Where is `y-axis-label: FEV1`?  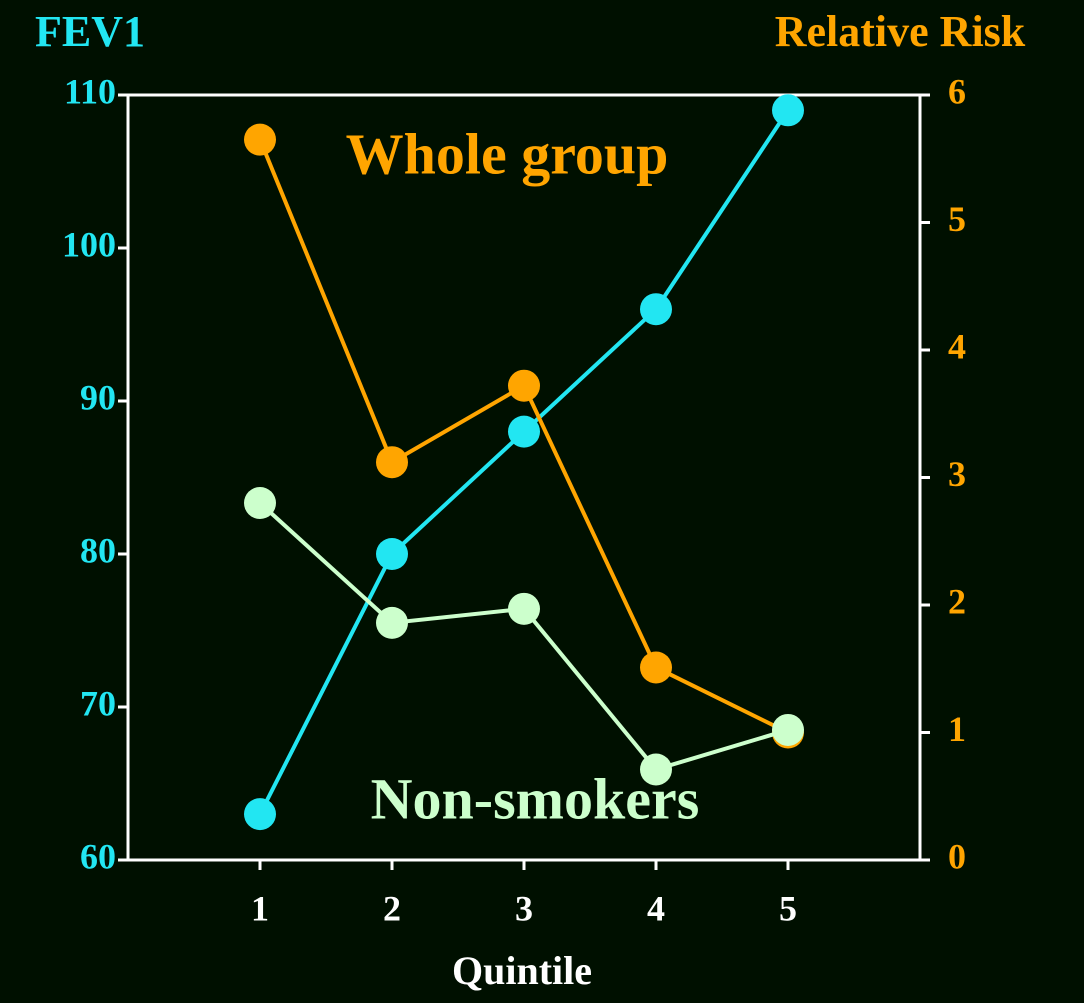
y-axis-label: FEV1 is located at coordinates (90, 31).